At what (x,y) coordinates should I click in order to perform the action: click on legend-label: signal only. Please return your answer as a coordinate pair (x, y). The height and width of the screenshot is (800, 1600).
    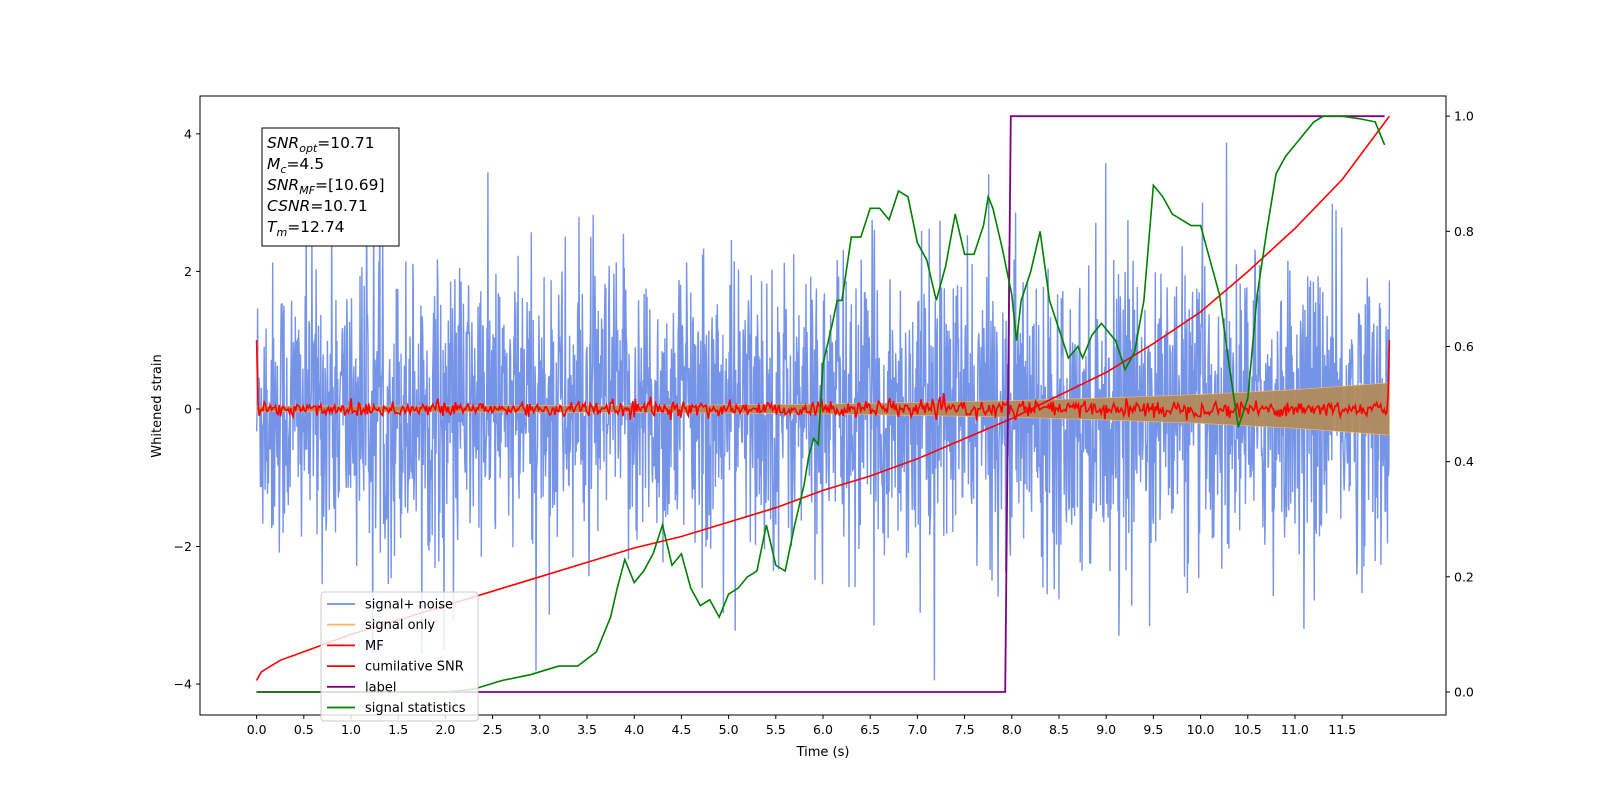
    Looking at the image, I should click on (400, 625).